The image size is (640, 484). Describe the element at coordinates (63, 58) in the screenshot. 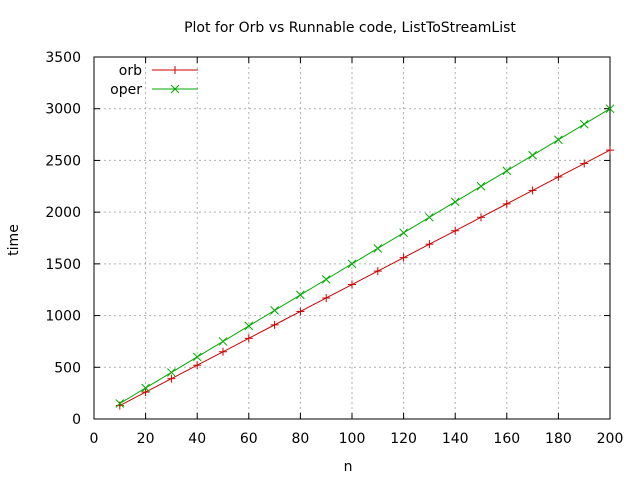

I see `y-tick-label: 3500` at that location.